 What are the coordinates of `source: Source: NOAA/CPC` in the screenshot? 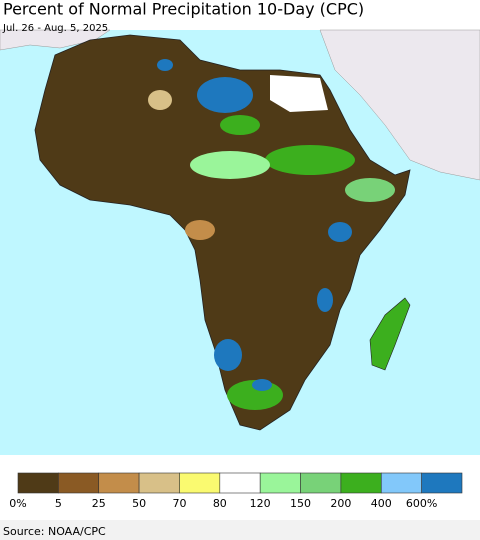 It's located at (54, 531).